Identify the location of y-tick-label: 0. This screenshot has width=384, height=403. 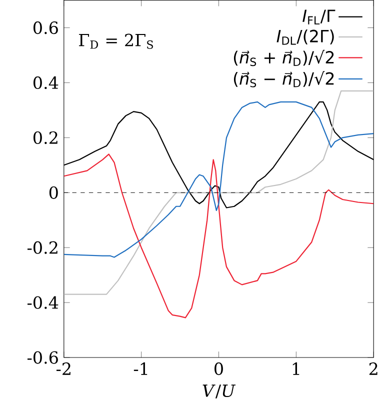
(54, 192).